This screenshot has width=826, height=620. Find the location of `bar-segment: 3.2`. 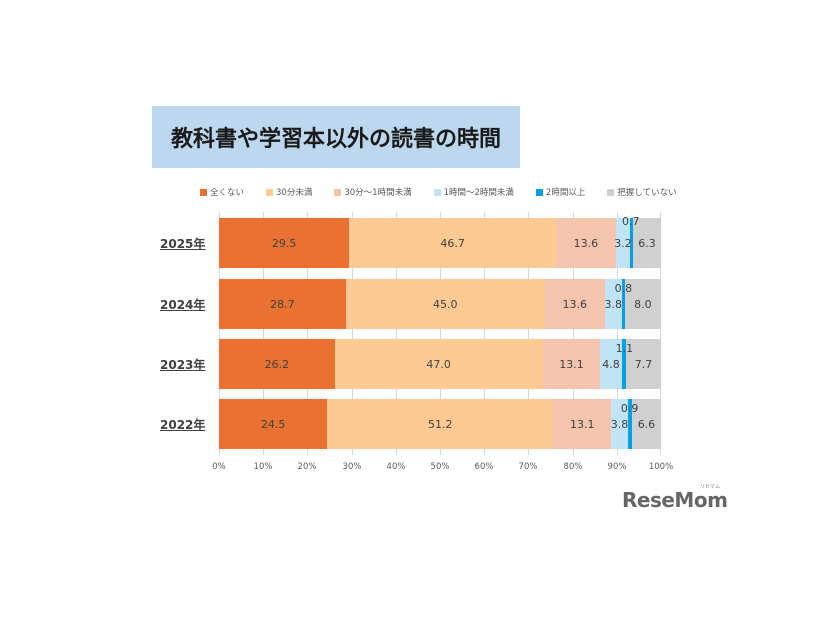

bar-segment: 3.2 is located at coordinates (623, 243).